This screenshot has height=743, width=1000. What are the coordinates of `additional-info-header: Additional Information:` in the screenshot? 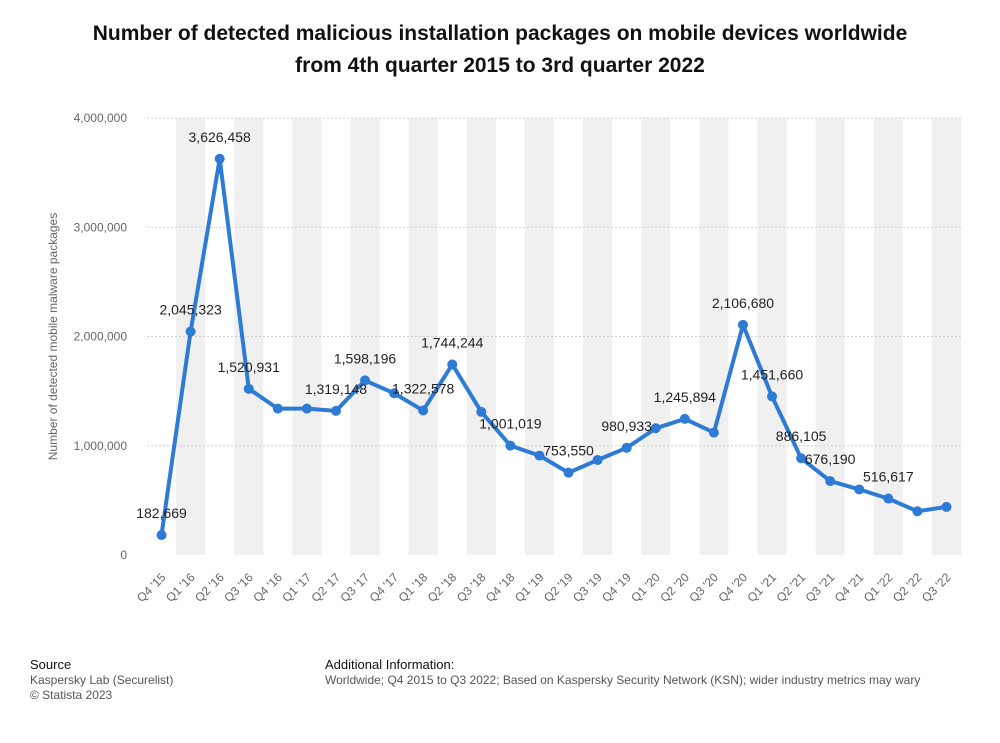 It's located at (390, 664).